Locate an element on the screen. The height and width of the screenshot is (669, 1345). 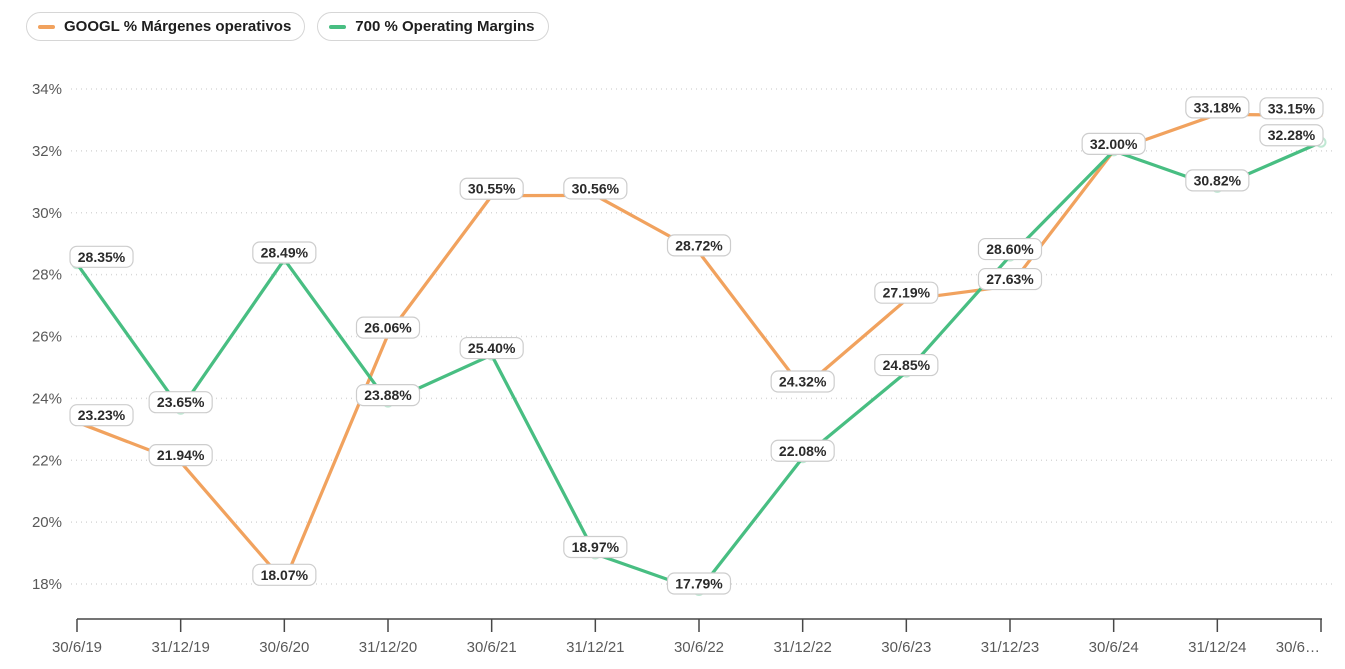
data-point-label: 33.15% is located at coordinates (1291, 108).